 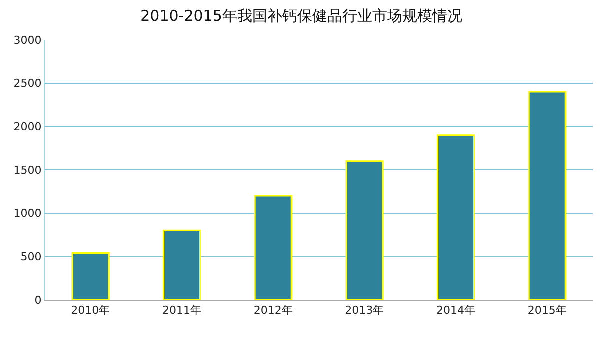 What do you see at coordinates (28, 83) in the screenshot?
I see `y-tick-label: 2500` at bounding box center [28, 83].